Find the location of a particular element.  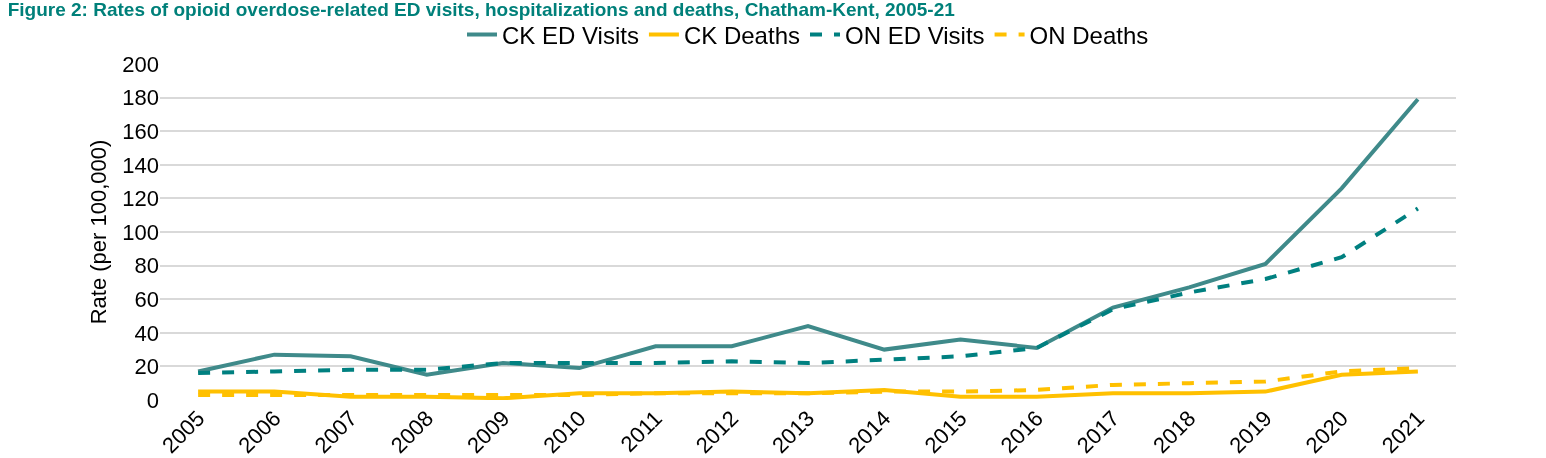

y-tick-label: 60 is located at coordinates (146, 299).